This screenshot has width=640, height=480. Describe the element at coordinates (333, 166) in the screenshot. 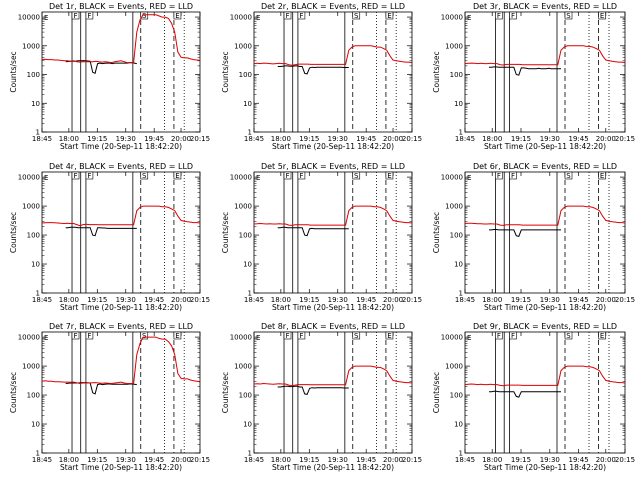

I see `panel-title: Det 5r, BLACK = Events, RED = LLD` at that location.